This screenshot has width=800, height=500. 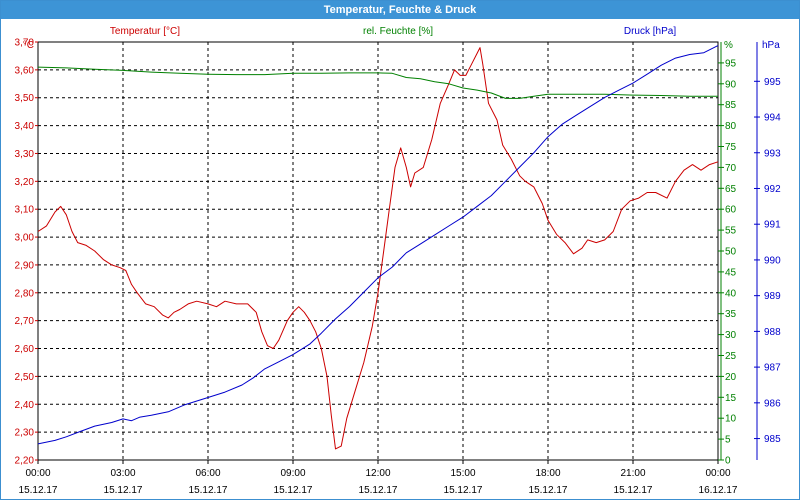 I want to click on temperature-tick-label: 2,20, so click(x=25, y=461).